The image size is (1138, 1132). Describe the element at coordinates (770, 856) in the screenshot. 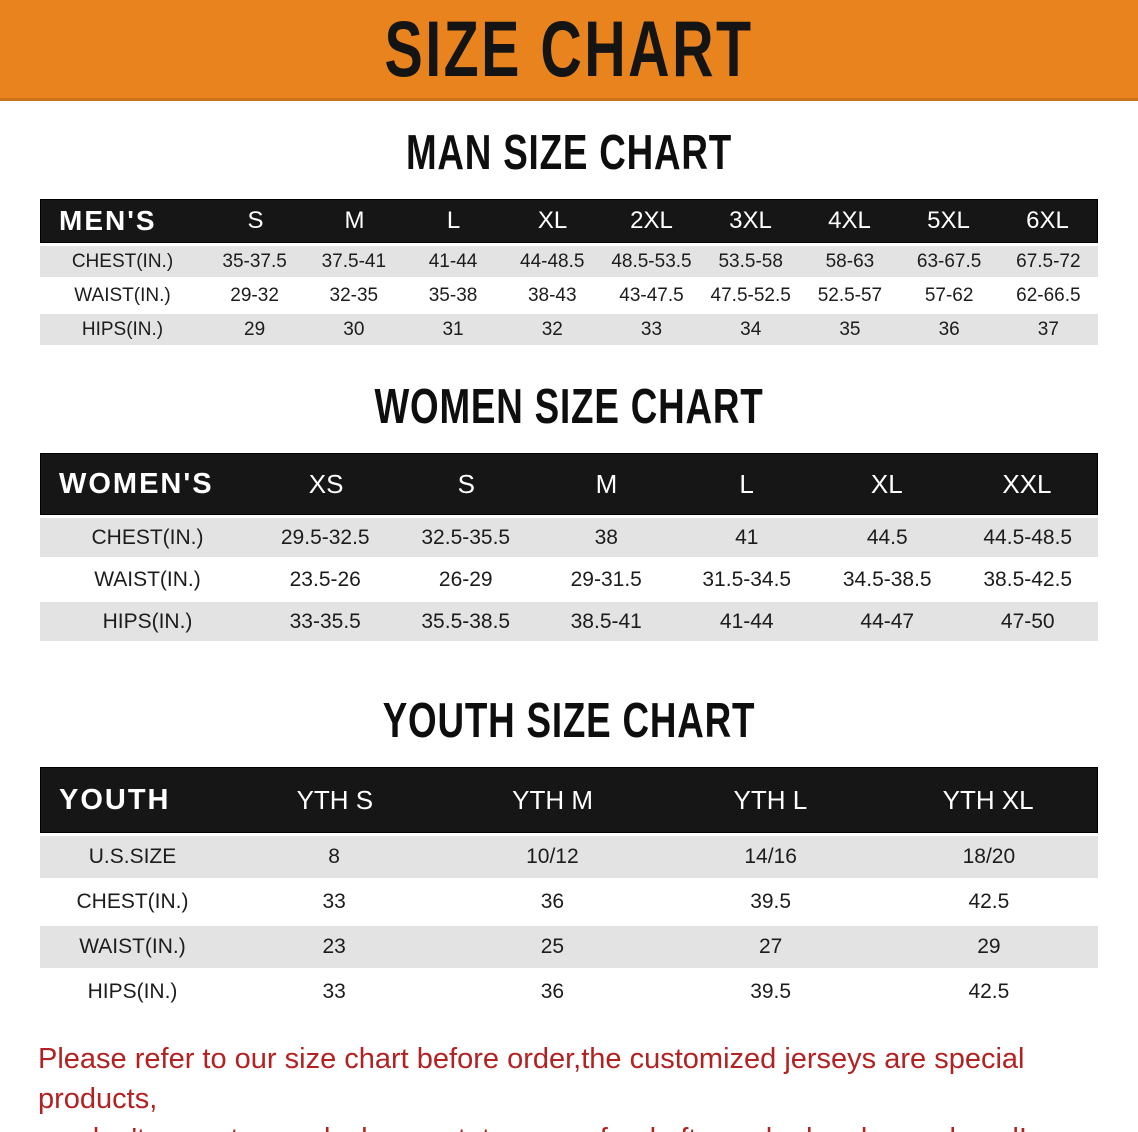

I see `measurement-cell: 14/16` at that location.